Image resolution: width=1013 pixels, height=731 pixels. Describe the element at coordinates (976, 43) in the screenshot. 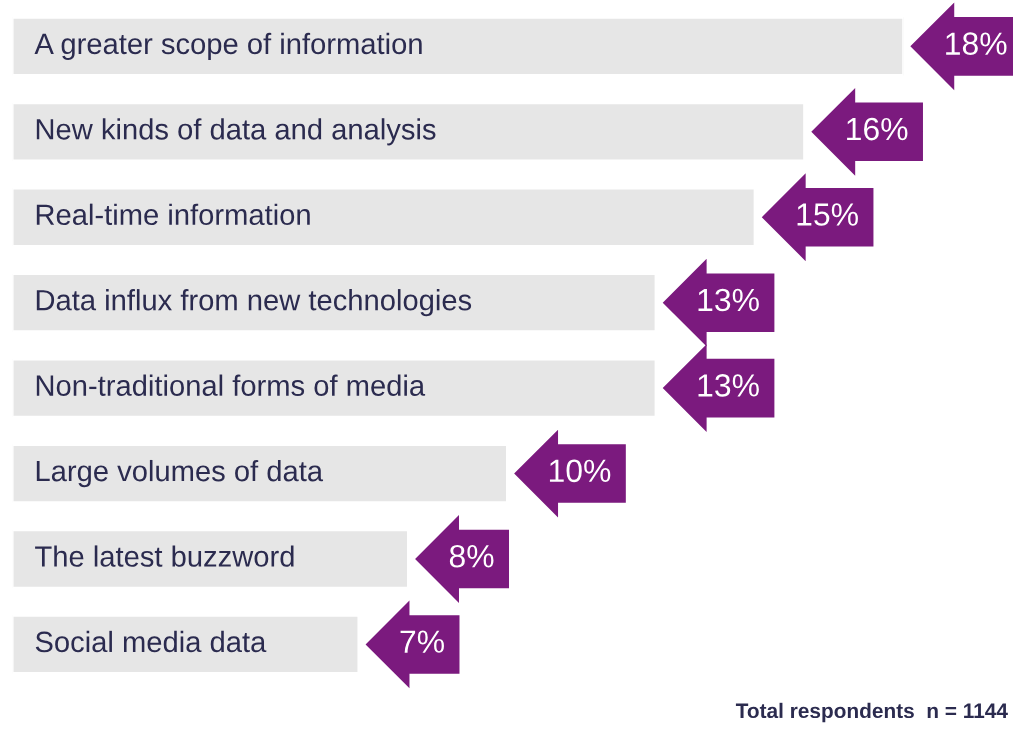

I see `data-label: 18%` at that location.